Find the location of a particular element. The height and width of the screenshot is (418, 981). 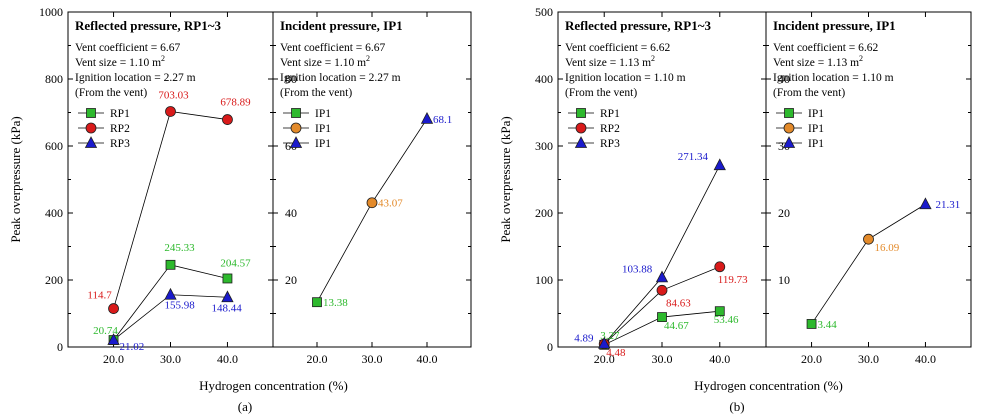

panel-annotation: Vent coefficient = 6.67 is located at coordinates (333, 48).